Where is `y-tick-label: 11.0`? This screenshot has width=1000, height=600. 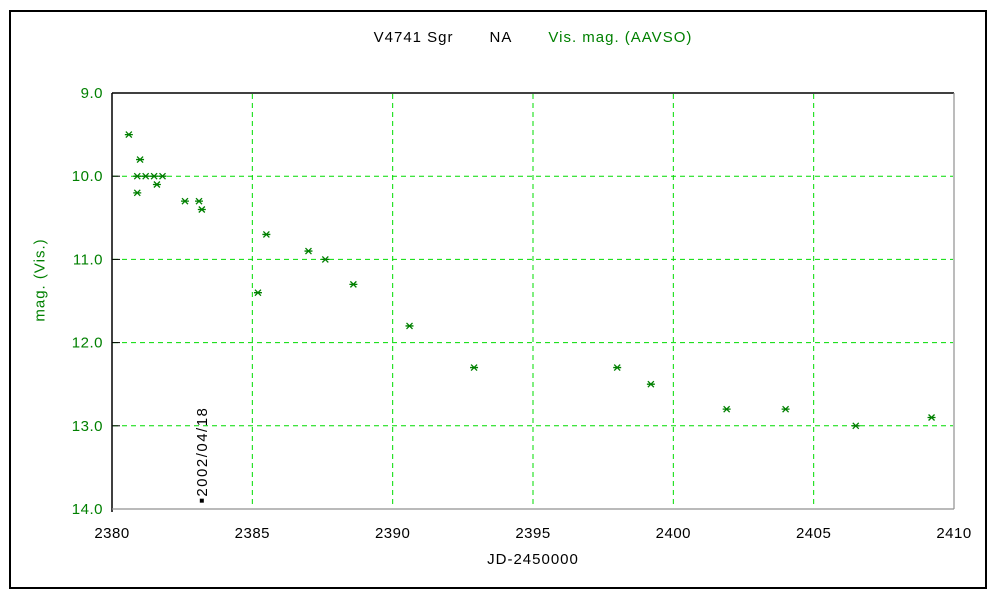 y-tick-label: 11.0 is located at coordinates (88, 259).